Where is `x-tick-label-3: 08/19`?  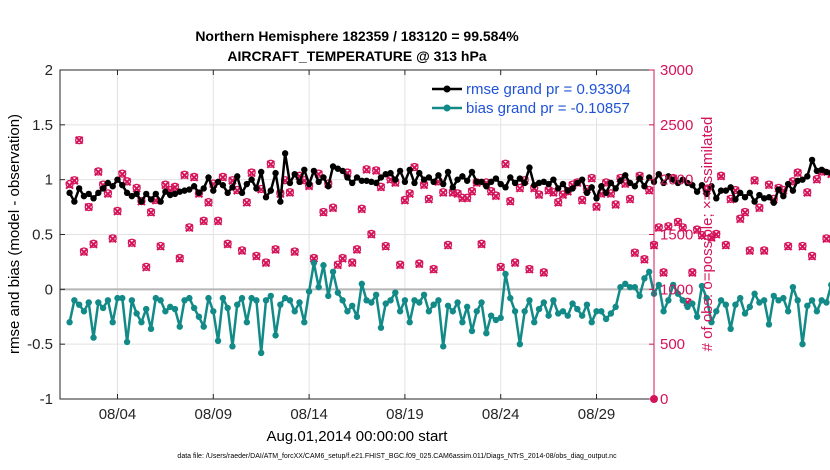
x-tick-label-3: 08/19 is located at coordinates (405, 414).